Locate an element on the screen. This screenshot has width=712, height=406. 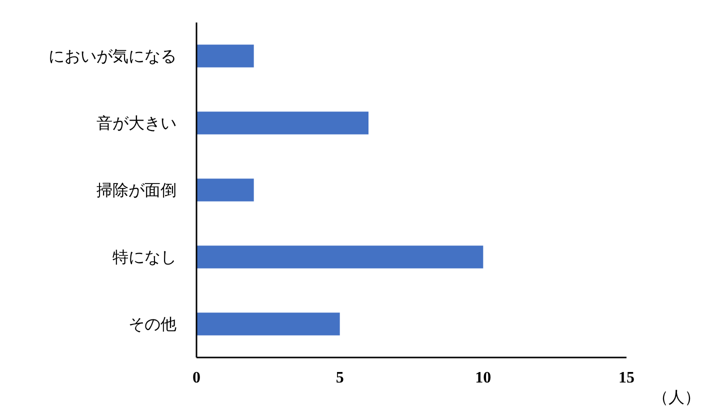
y-tick-label: 特になし is located at coordinates (144, 257).